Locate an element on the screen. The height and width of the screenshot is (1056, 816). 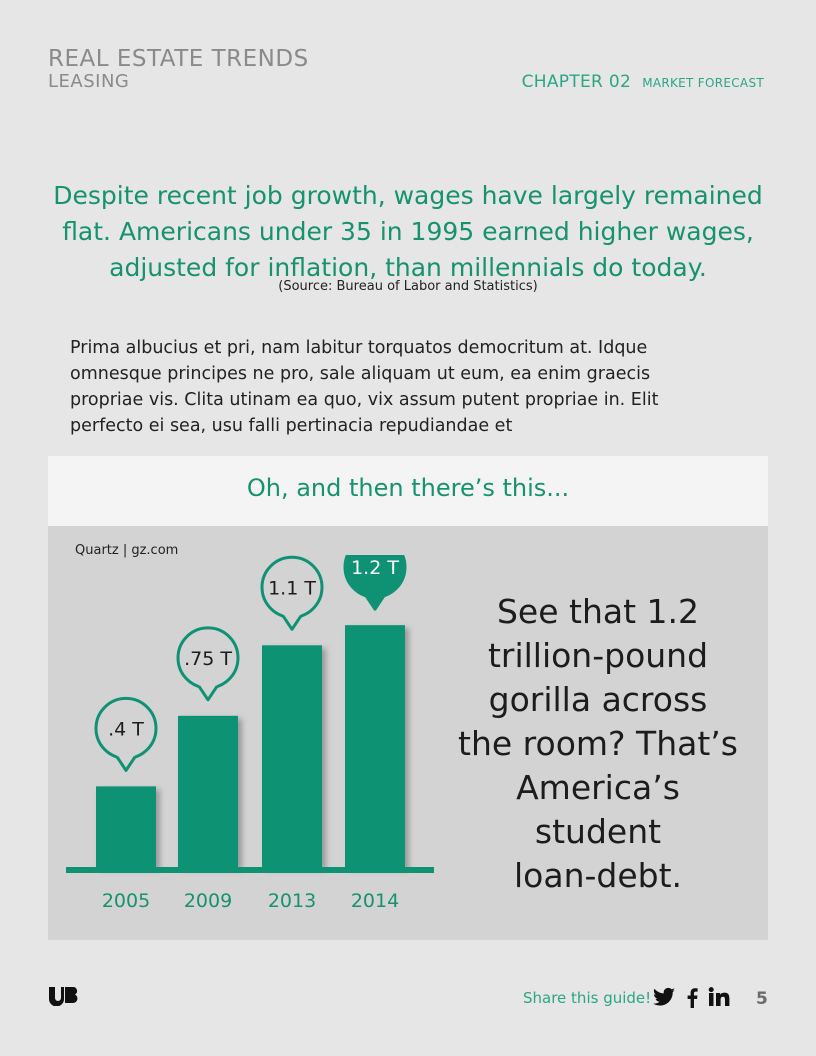
data-label-bubble-2005: .4 T is located at coordinates (126, 734).